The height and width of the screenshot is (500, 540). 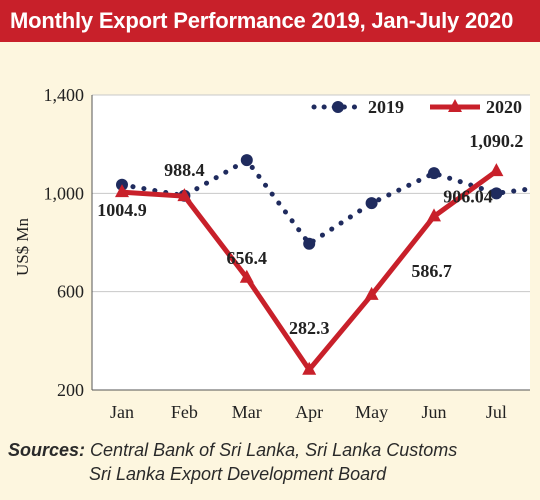 I want to click on y-tick-label: 600, so click(x=70, y=292).